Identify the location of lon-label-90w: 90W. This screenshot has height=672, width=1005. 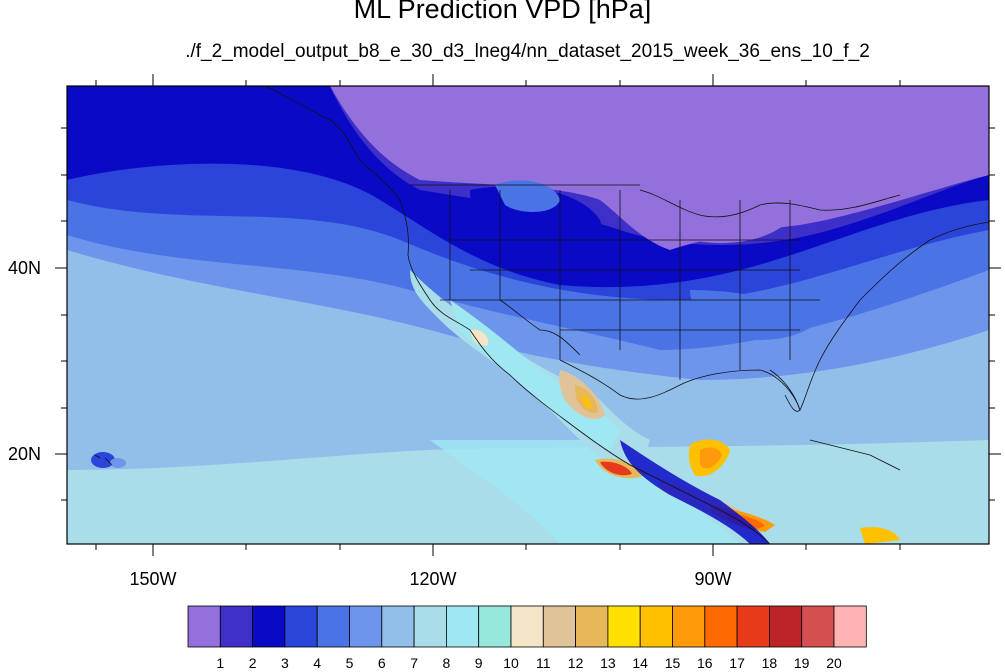
(713, 579).